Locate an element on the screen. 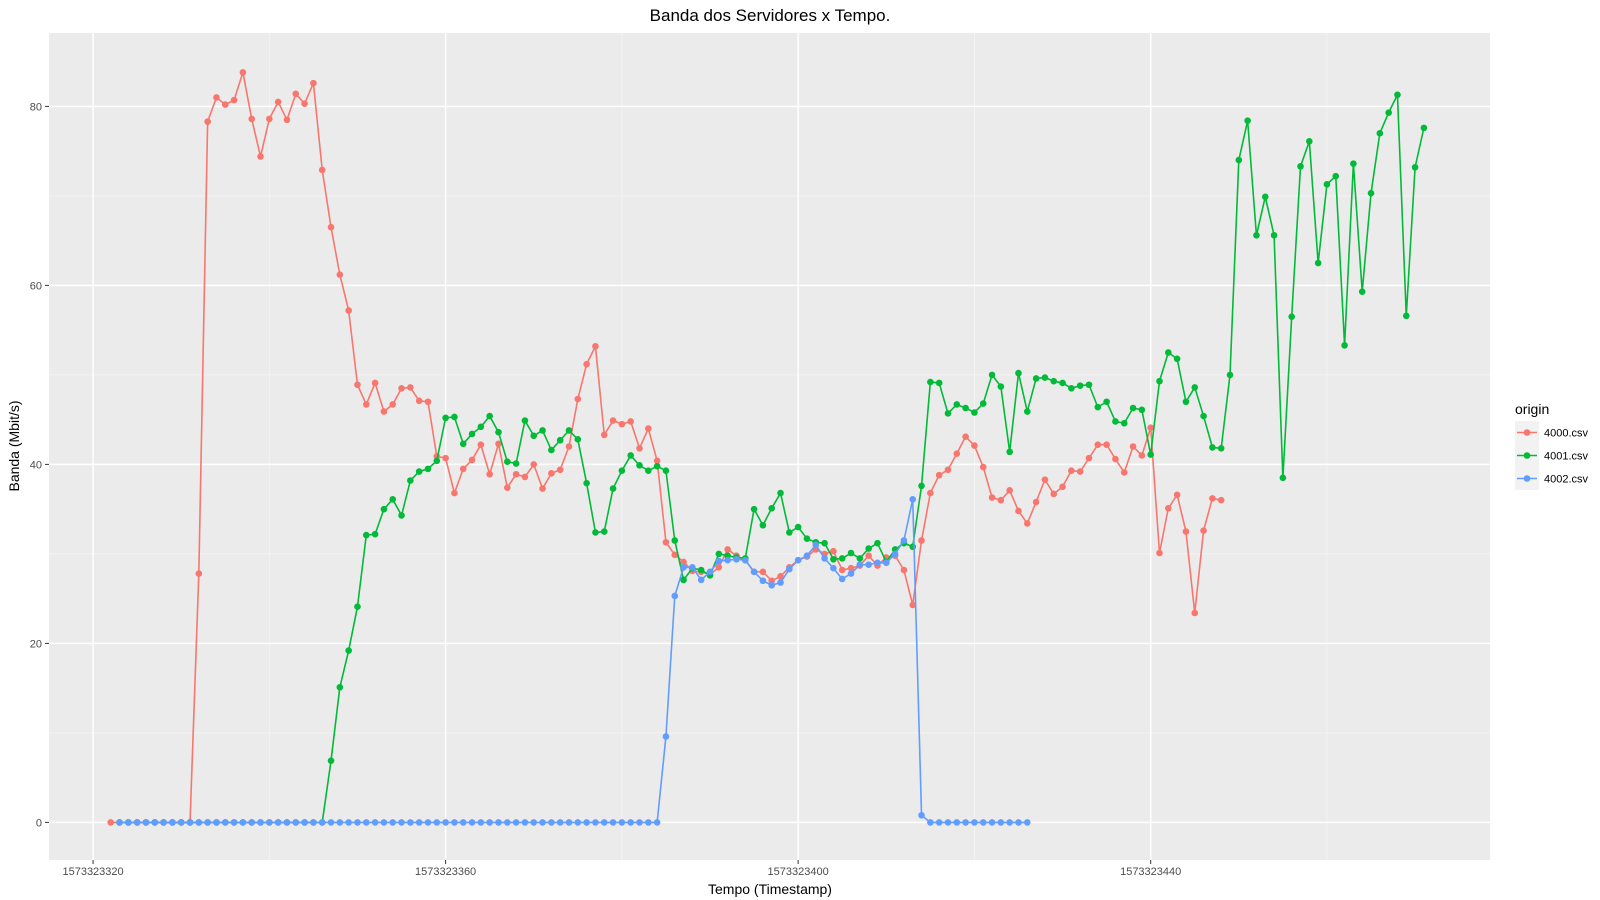  x-tick-label: 1573323320 is located at coordinates (92, 872).